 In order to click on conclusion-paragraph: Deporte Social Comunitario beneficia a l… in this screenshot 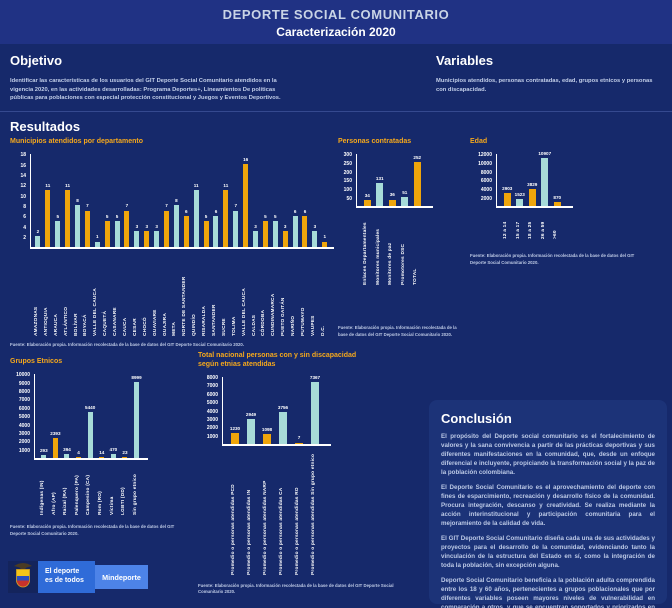, I will do `click(548, 592)`.